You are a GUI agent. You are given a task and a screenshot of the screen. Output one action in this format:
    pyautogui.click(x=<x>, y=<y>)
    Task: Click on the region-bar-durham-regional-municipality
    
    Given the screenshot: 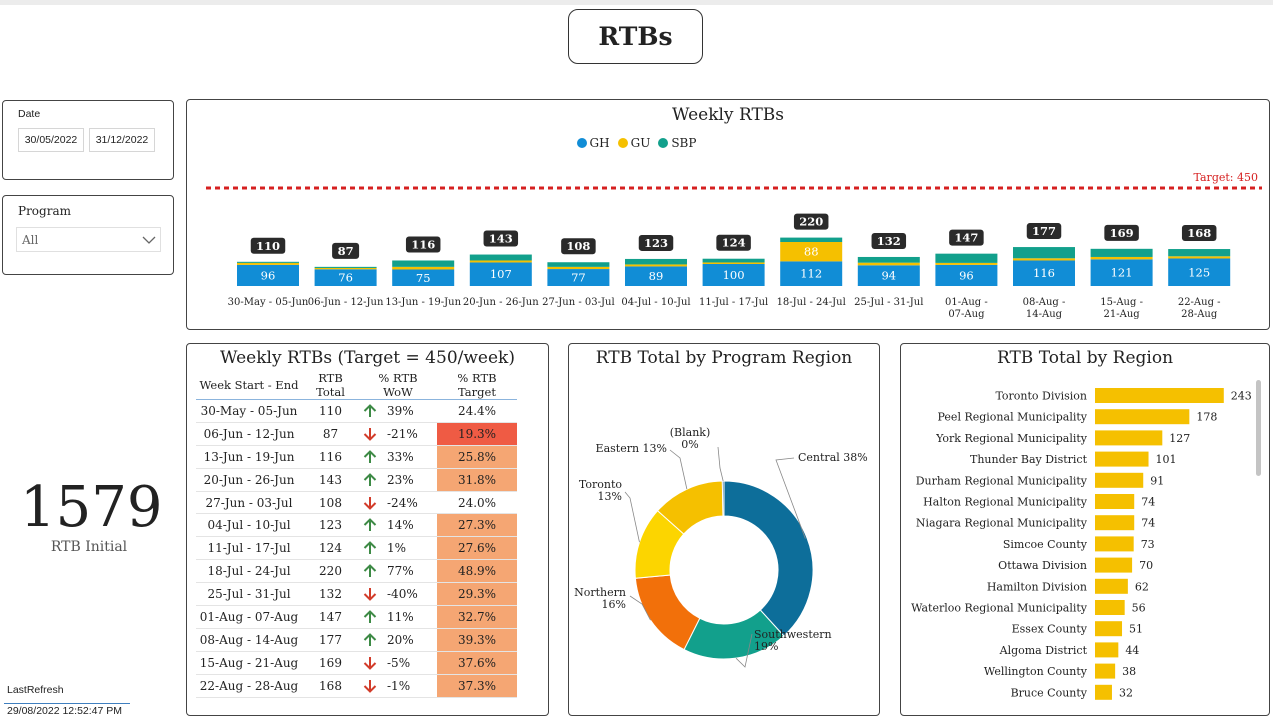 What is the action you would take?
    pyautogui.click(x=1119, y=480)
    